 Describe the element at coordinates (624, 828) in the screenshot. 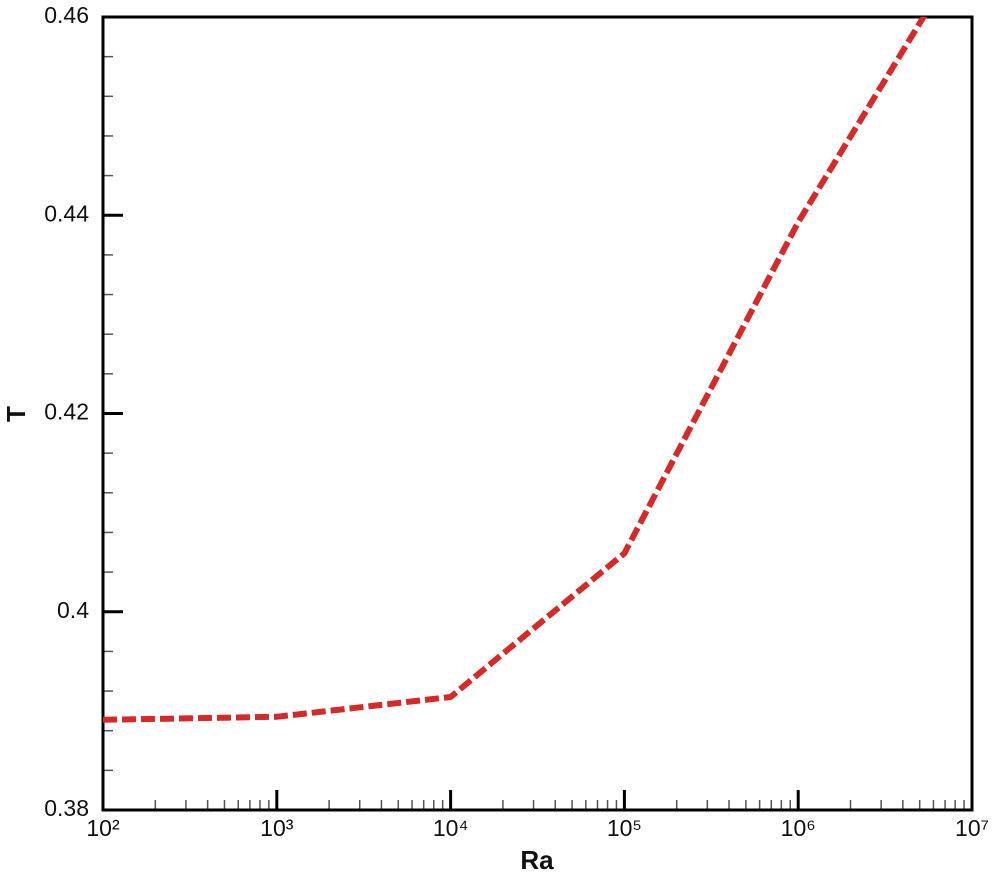

I see `x-tick-label: 10⁵` at that location.